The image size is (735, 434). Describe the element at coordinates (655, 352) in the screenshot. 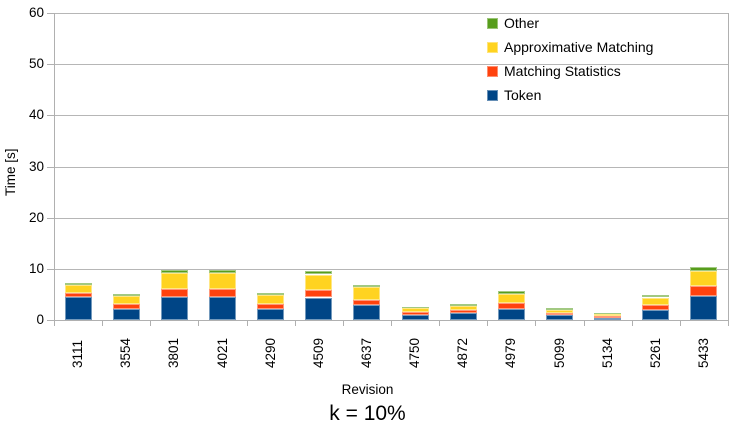

I see `x-tick-label-5261: 5261` at that location.